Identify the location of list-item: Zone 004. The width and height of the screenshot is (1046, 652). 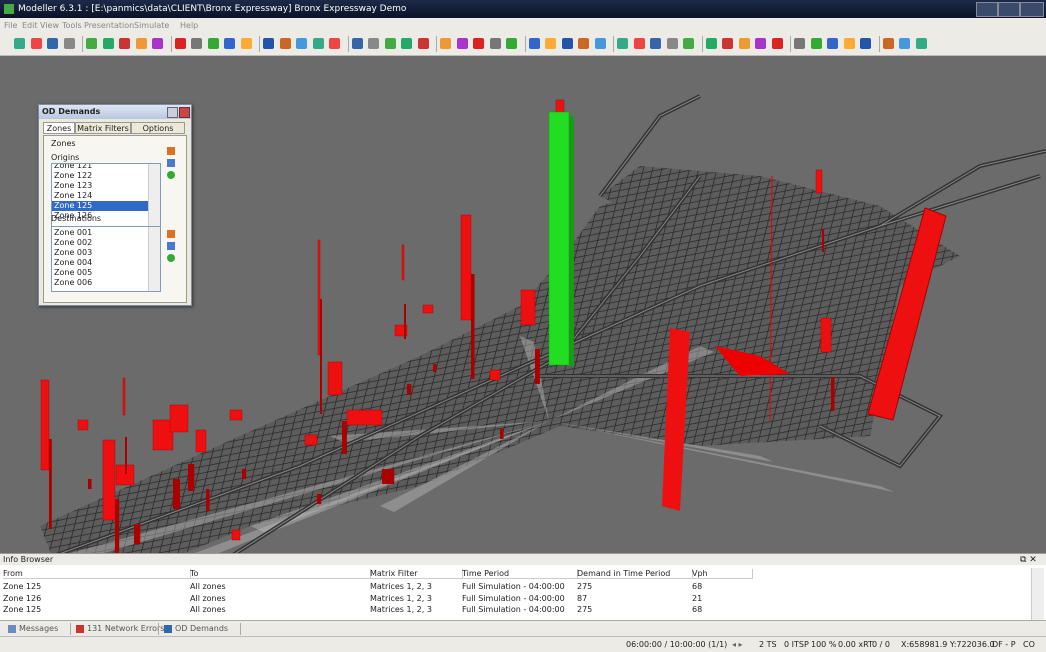
(73, 262).